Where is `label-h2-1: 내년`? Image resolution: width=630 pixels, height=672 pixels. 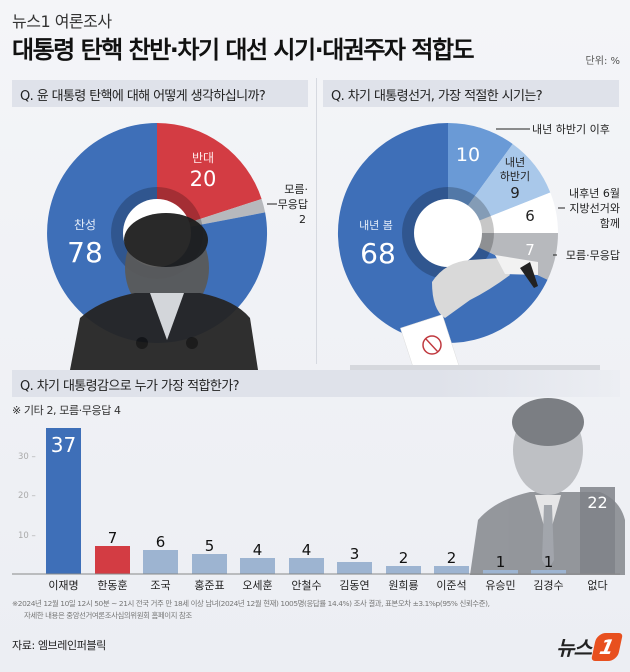 label-h2-1: 내년 is located at coordinates (515, 162).